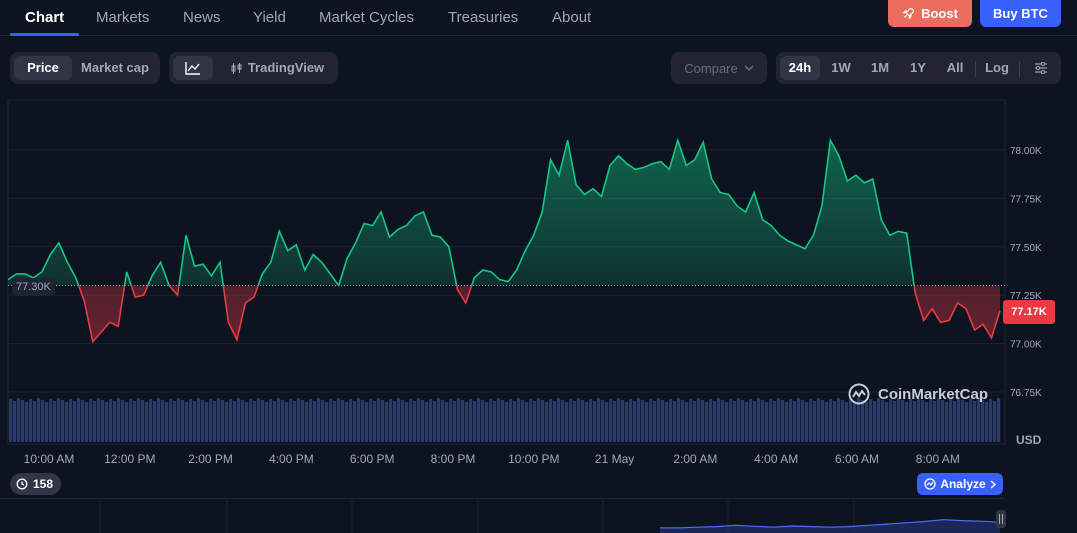  I want to click on chart-settings-button, so click(1041, 68).